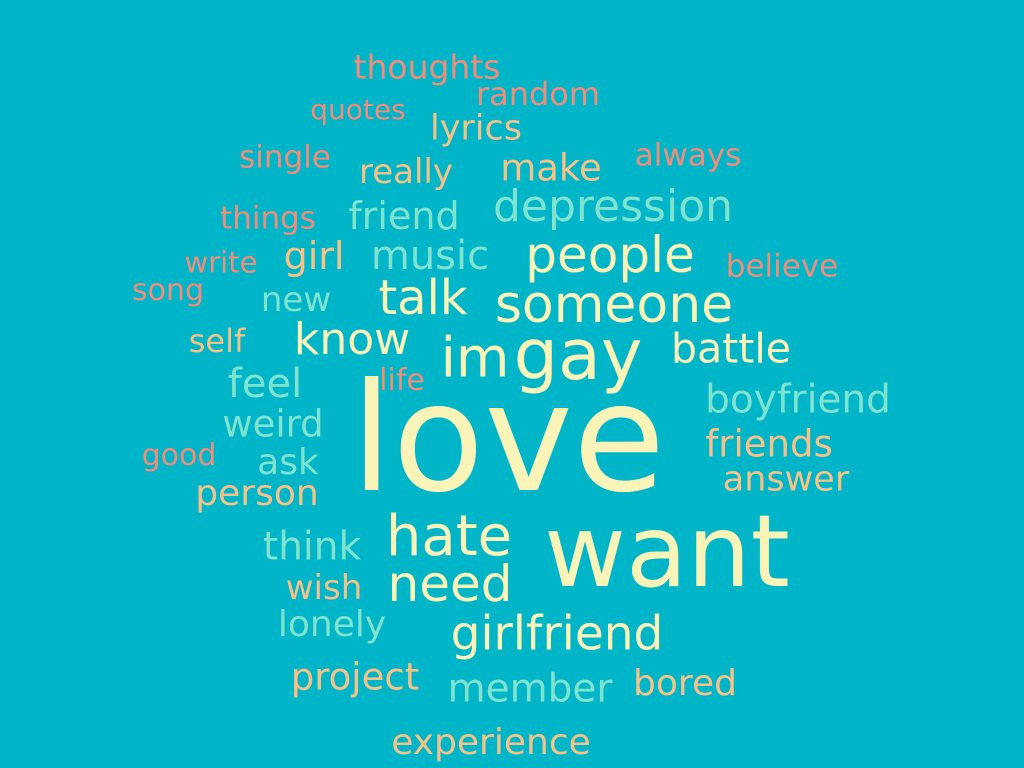 This screenshot has width=1024, height=768. I want to click on word-write: write, so click(221, 262).